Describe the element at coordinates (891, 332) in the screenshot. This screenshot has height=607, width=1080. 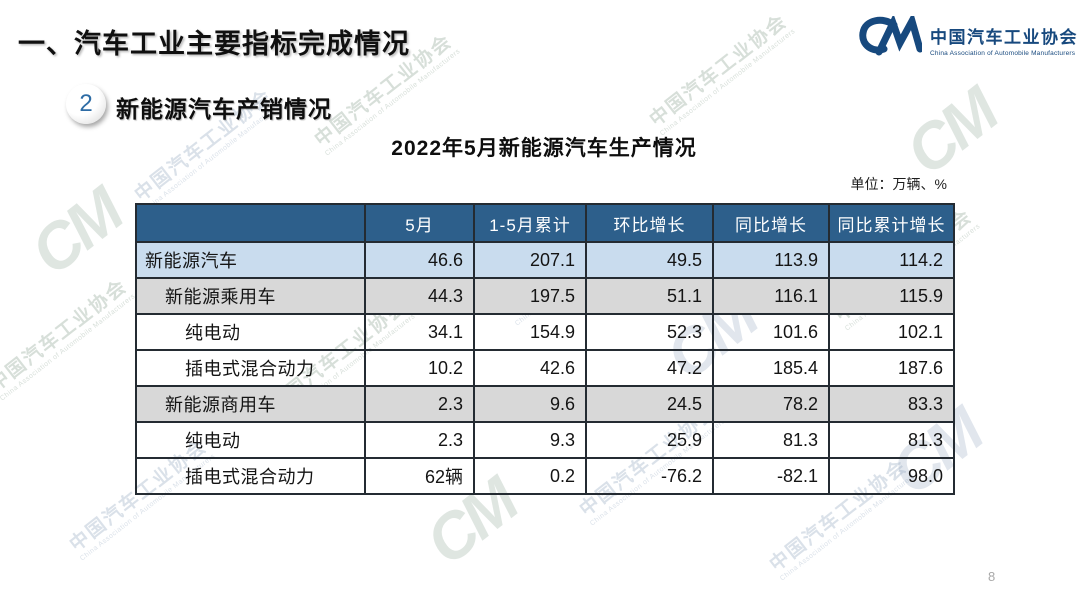
I see `table-cell: 102.1` at that location.